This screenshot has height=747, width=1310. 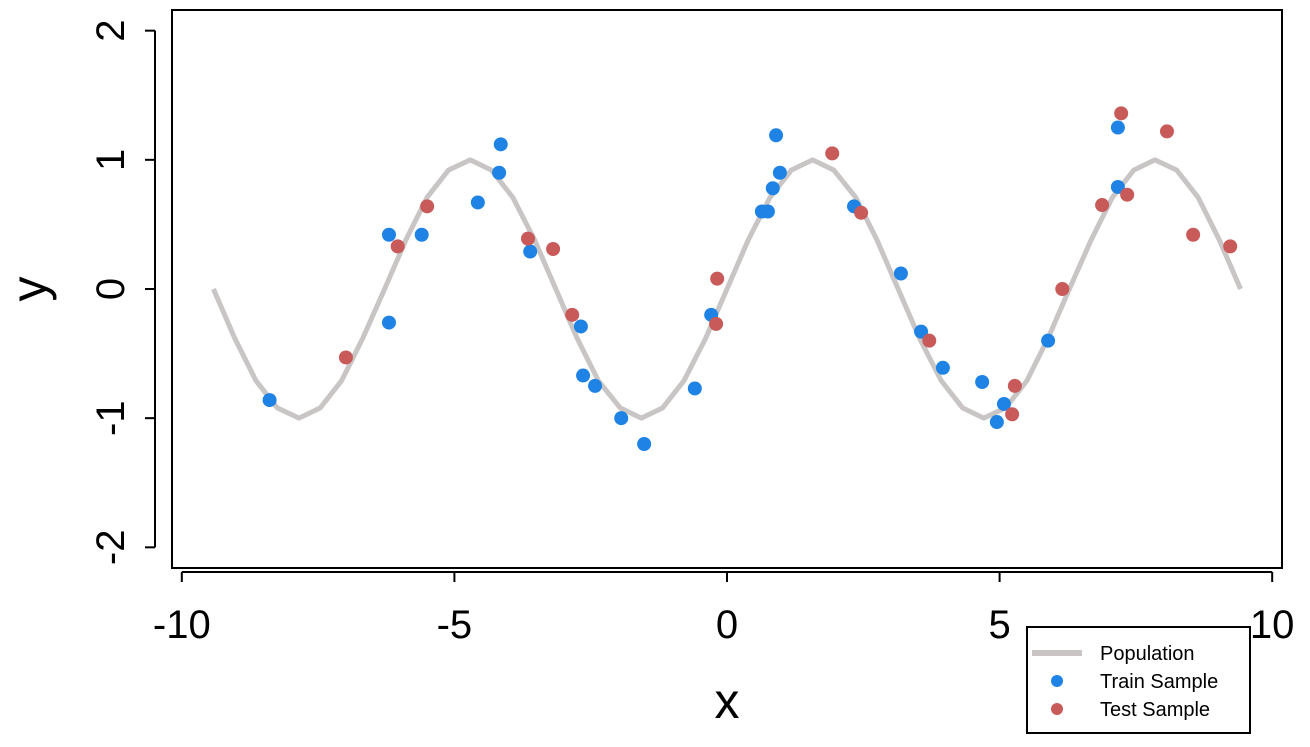 I want to click on x-tick-label: 5, so click(x=999, y=625).